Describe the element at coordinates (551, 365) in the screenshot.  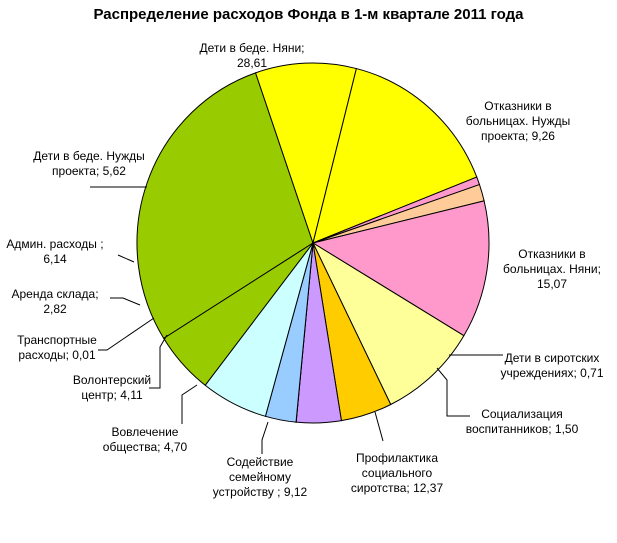
I see `slice-label: Дети в сиротских учреждениях; 0,71` at that location.